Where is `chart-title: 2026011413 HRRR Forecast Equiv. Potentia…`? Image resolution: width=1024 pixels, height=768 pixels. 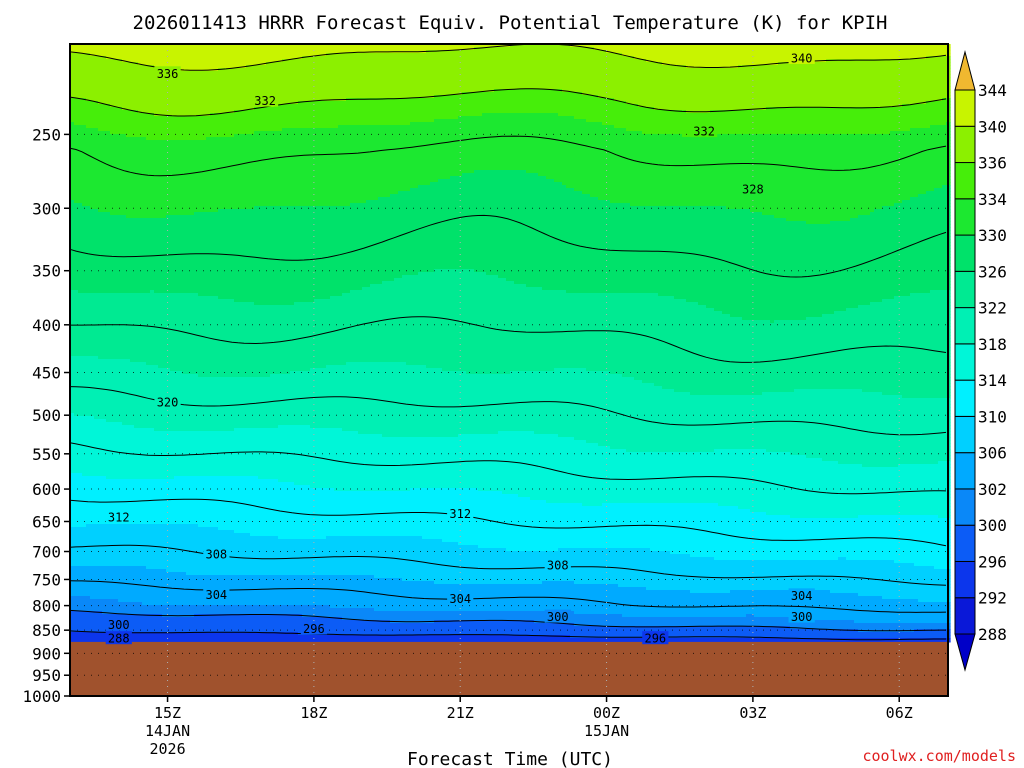 chart-title: 2026011413 HRRR Forecast Equiv. Potentia… is located at coordinates (510, 23).